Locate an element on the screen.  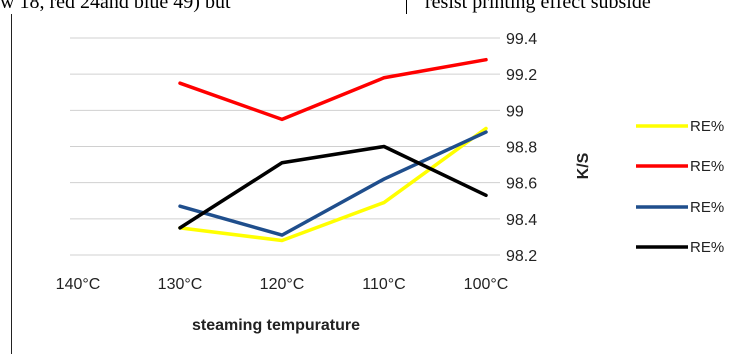
y-axis-label: K/S is located at coordinates (583, 165).